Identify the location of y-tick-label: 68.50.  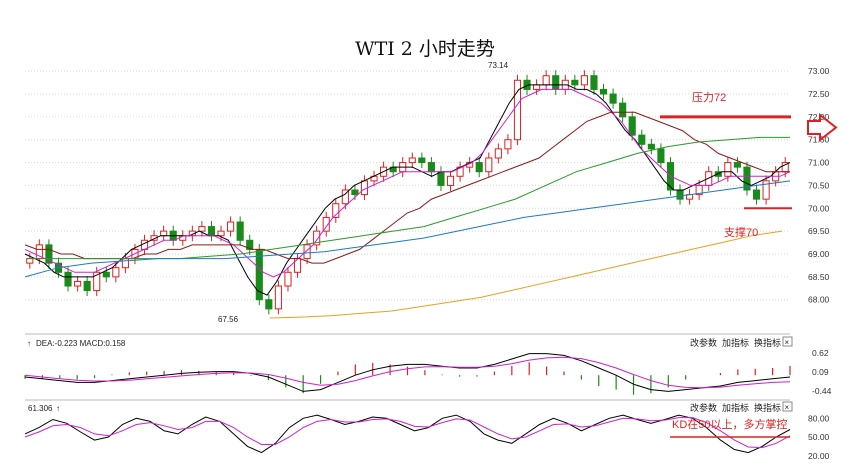
(819, 277).